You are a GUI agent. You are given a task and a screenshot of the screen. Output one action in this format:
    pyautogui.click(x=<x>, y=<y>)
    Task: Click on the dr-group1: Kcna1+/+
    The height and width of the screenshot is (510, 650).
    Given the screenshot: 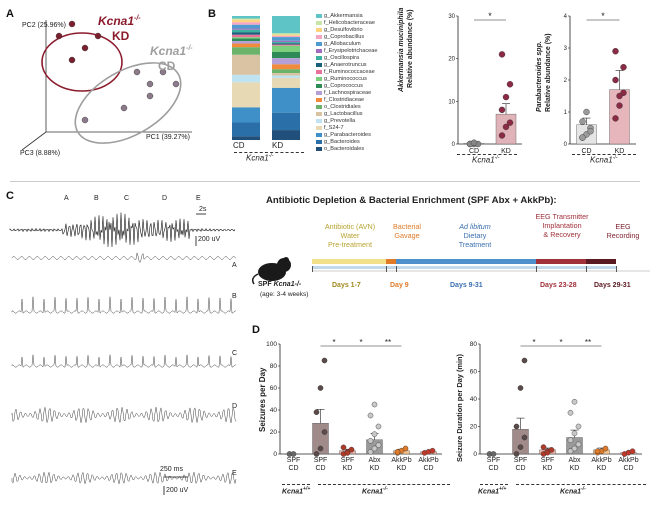 What is the action you would take?
    pyautogui.click(x=492, y=491)
    